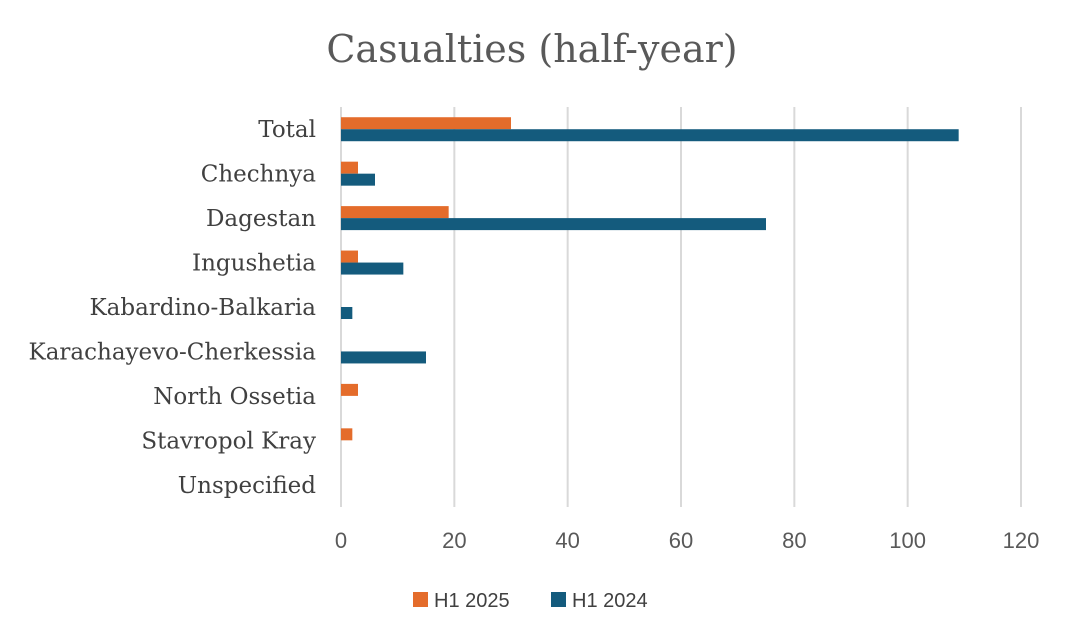 The width and height of the screenshot is (1068, 640). Describe the element at coordinates (358, 179) in the screenshot. I see `bar-h1-2024-chechnya` at that location.